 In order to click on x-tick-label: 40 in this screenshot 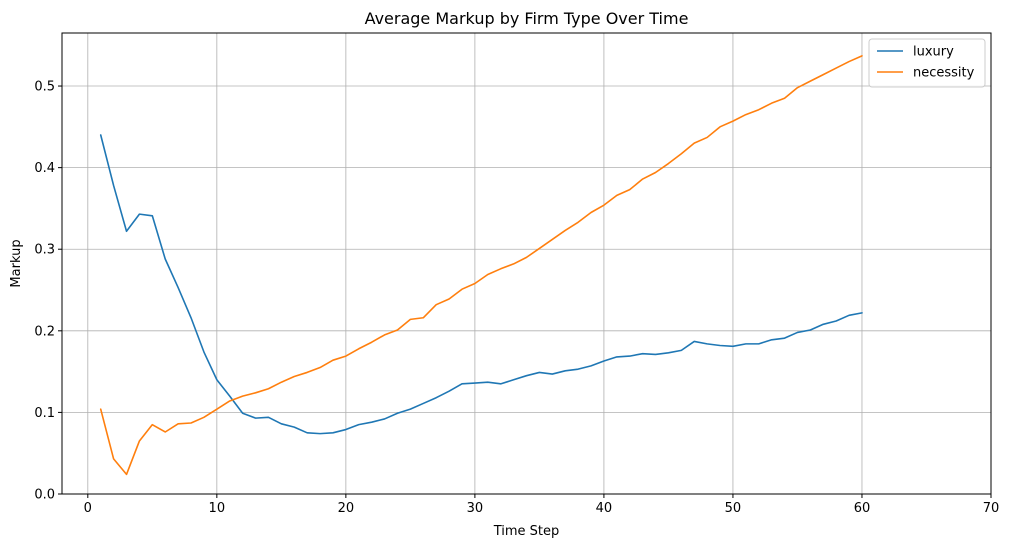, I will do `click(604, 508)`.